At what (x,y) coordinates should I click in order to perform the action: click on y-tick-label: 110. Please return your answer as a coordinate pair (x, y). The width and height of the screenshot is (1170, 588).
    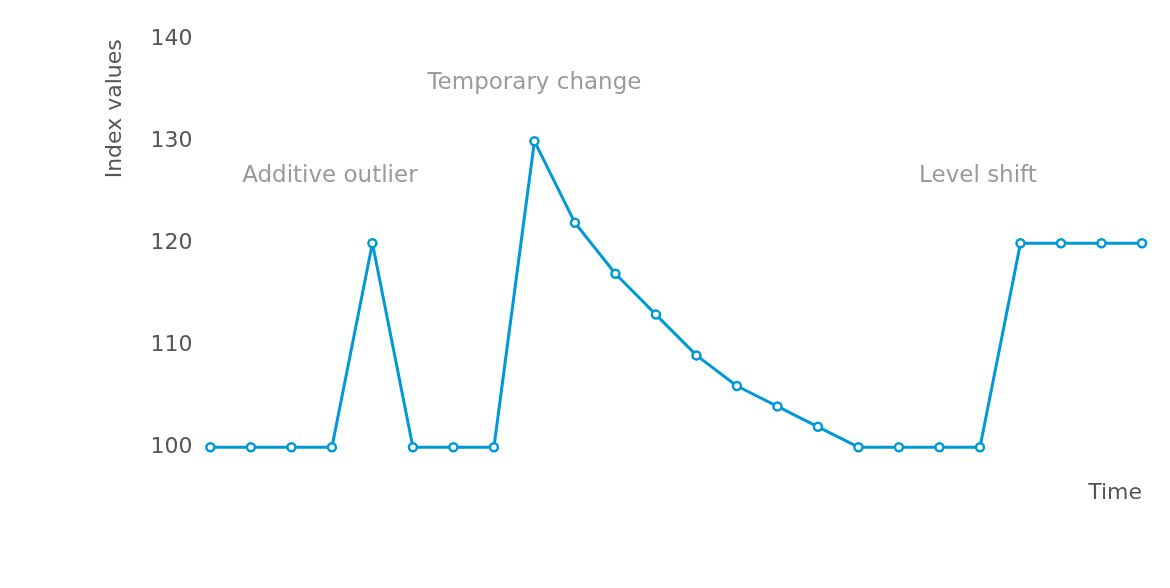
    Looking at the image, I should click on (171, 343).